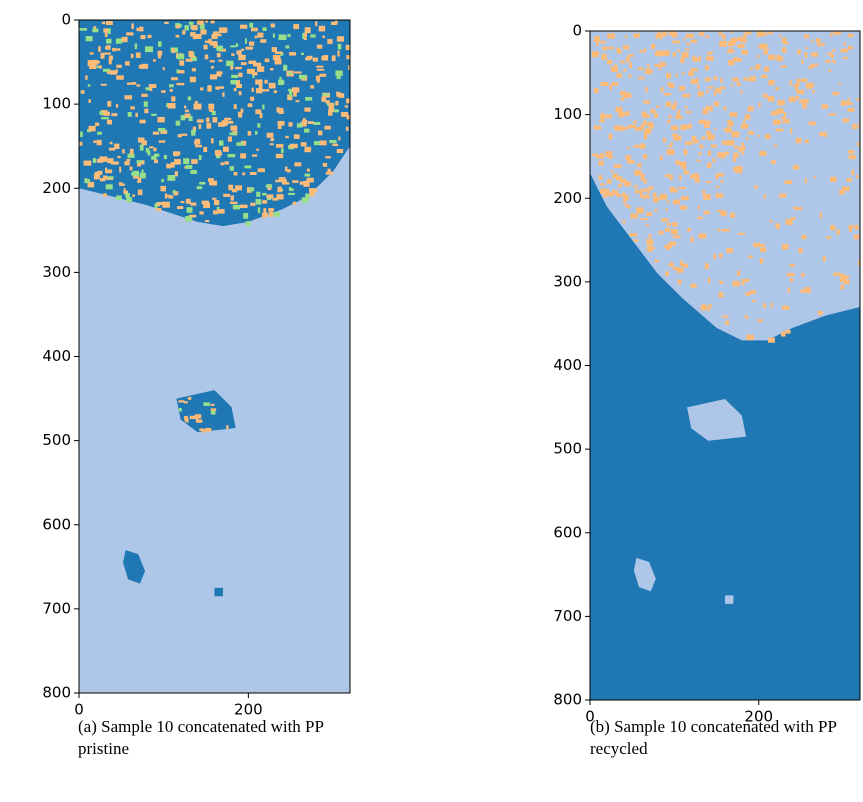 The width and height of the screenshot is (863, 802). Describe the element at coordinates (56, 693) in the screenshot. I see `y-tick-label: 800` at that location.